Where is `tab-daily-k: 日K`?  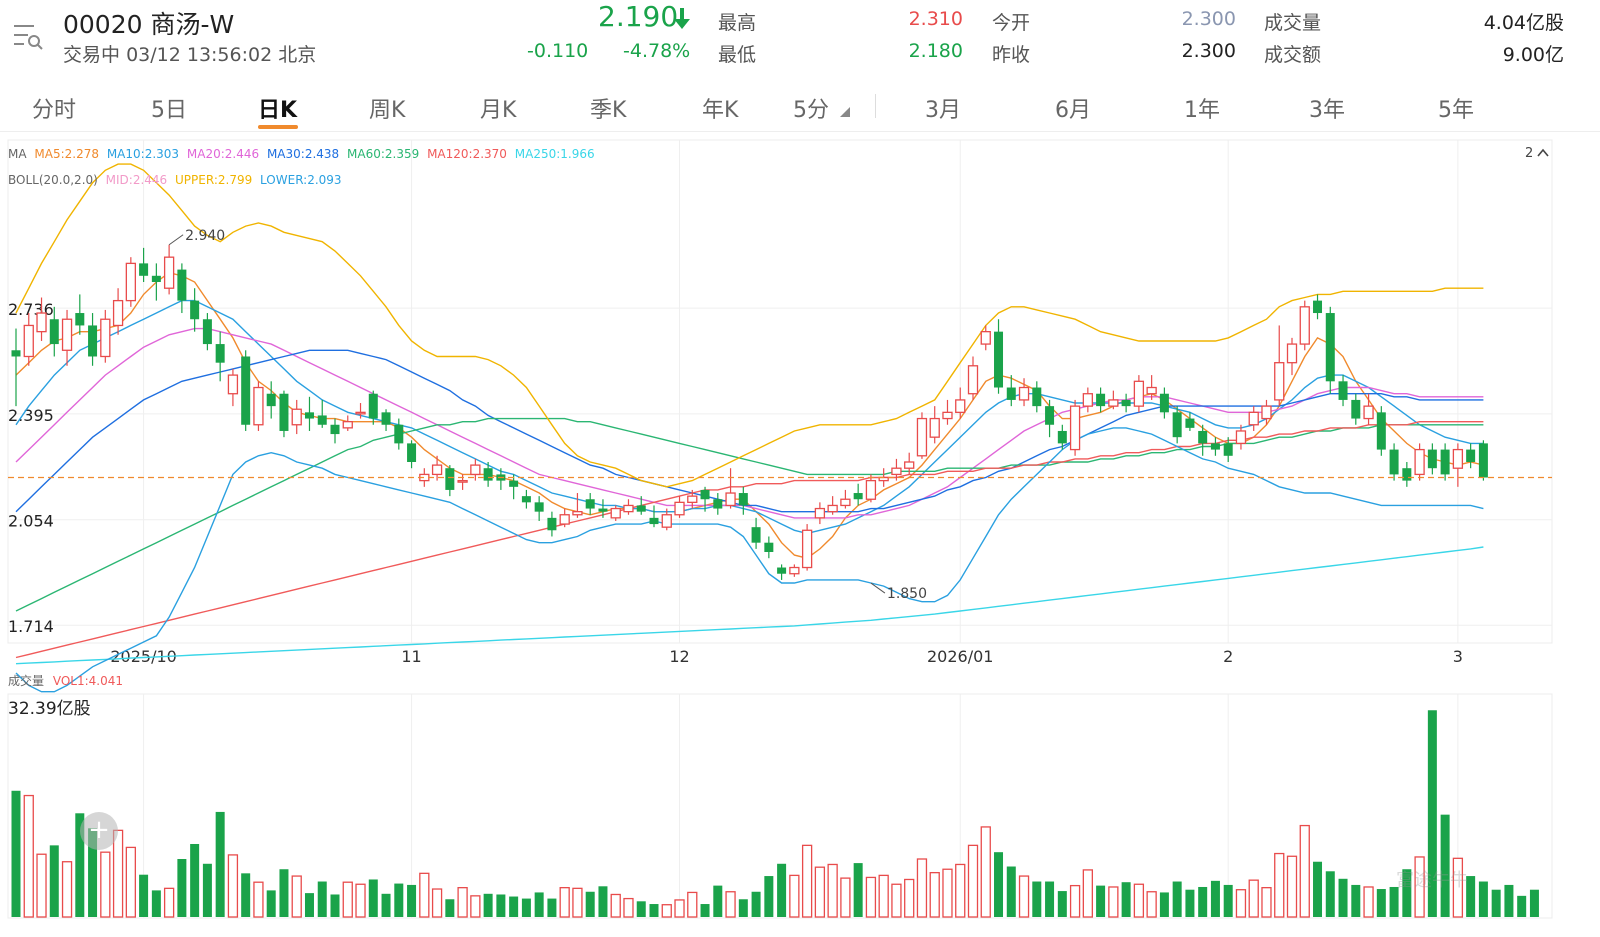 tab-daily-k: 日K is located at coordinates (278, 110).